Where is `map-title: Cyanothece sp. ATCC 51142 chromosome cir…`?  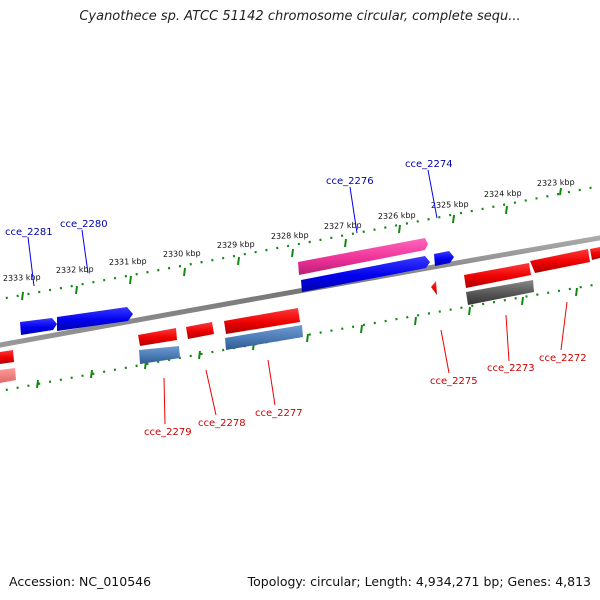 map-title: Cyanothece sp. ATCC 51142 chromosome cir… is located at coordinates (300, 16).